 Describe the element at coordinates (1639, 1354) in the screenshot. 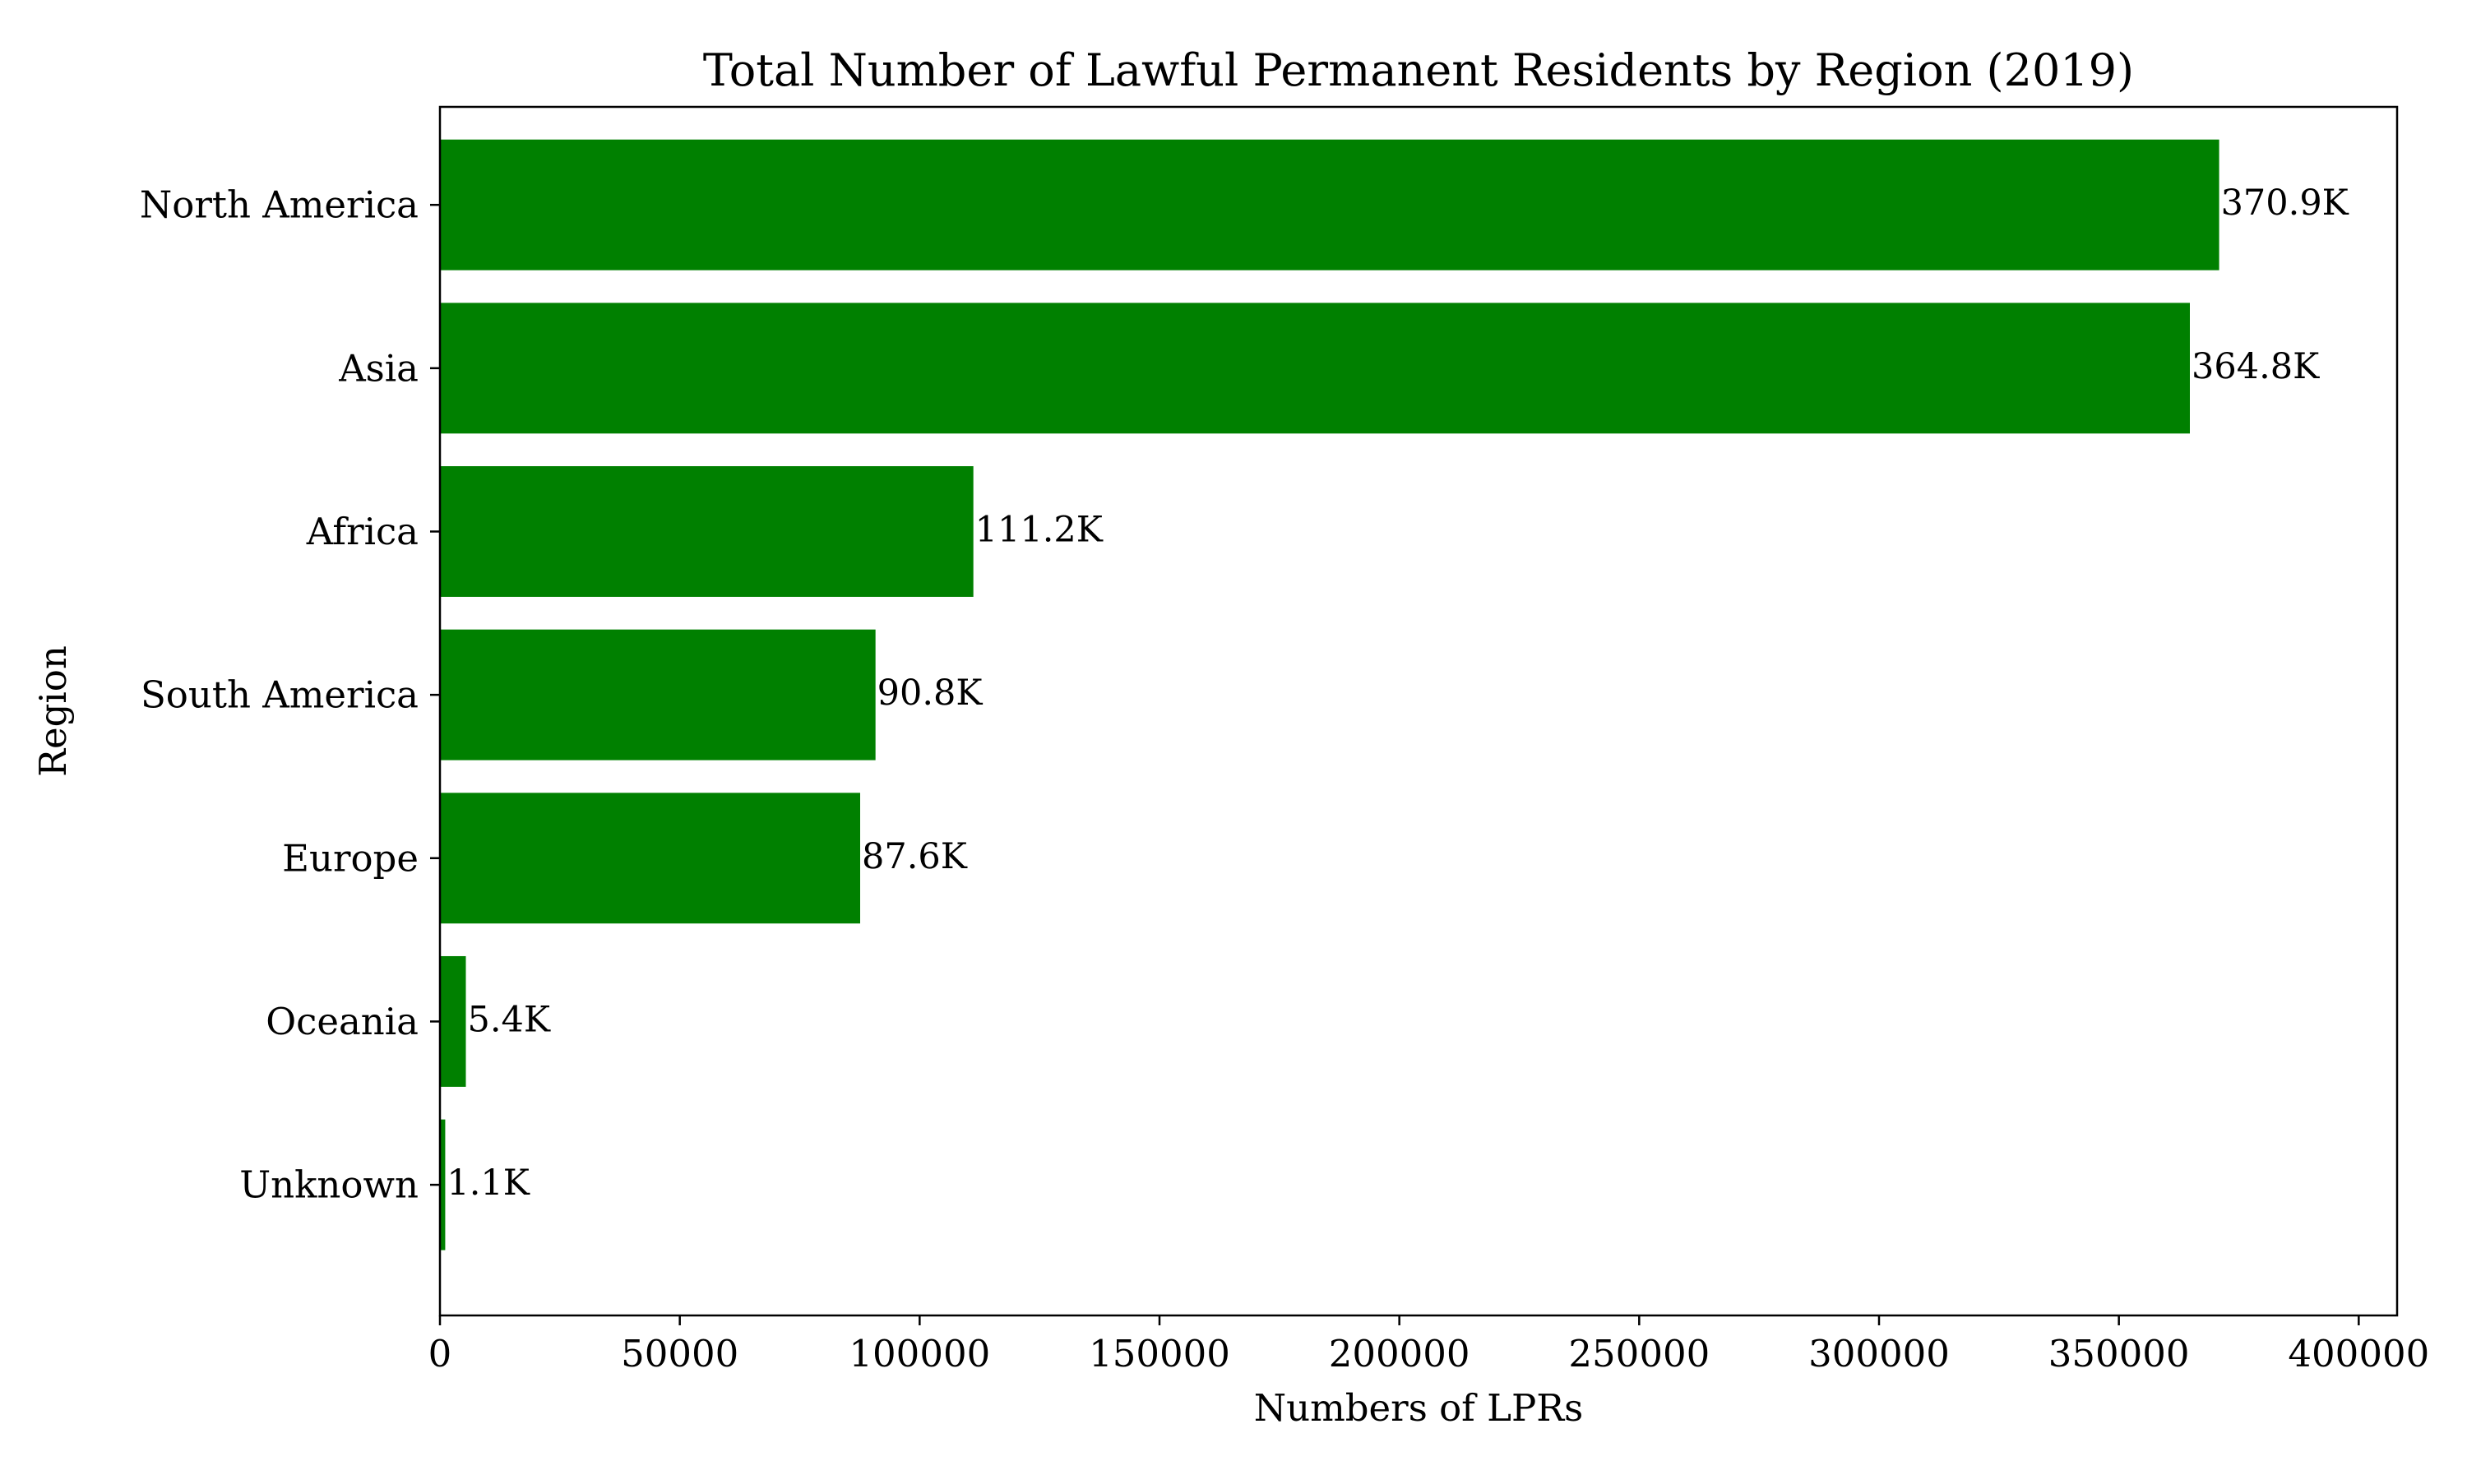

I see `x-tick-label: 250000` at that location.